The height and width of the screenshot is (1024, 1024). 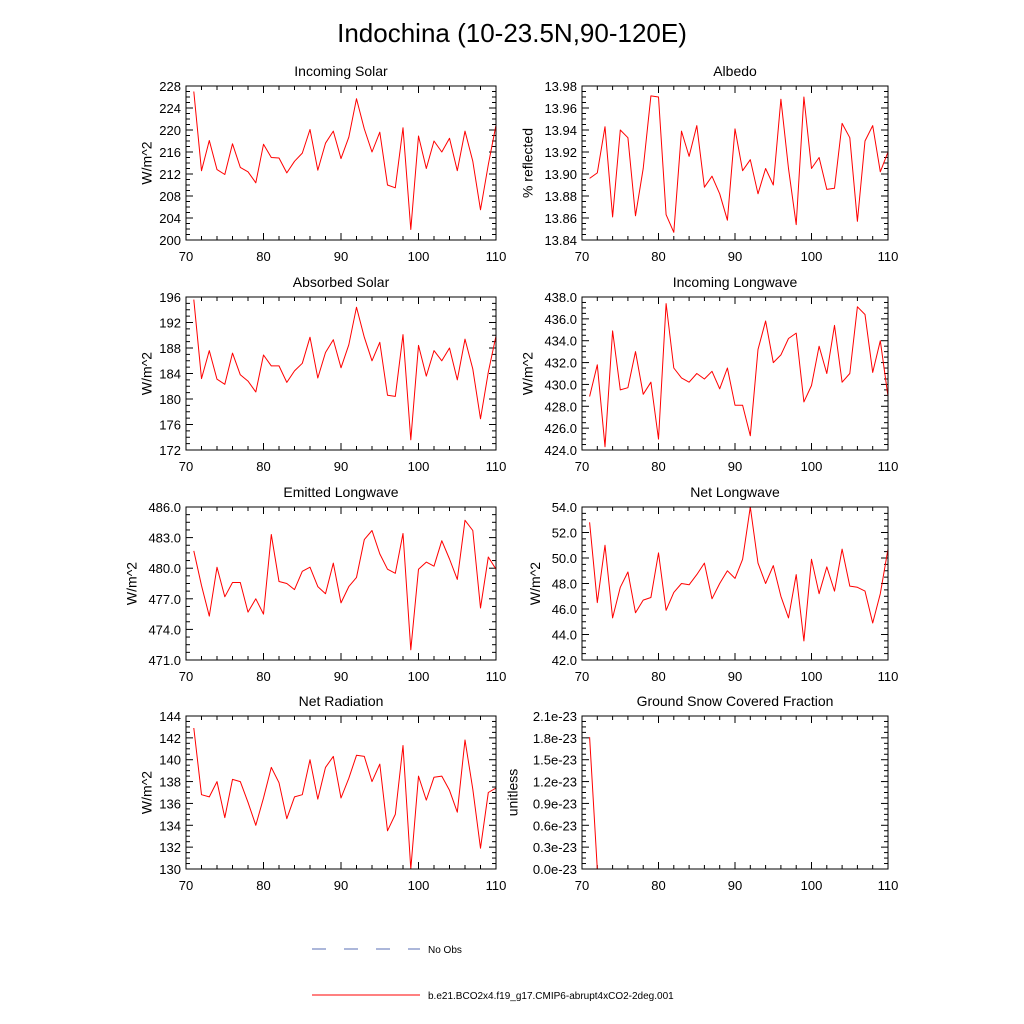 I want to click on panel-title: Ground Snow Covered Fraction, so click(x=735, y=701).